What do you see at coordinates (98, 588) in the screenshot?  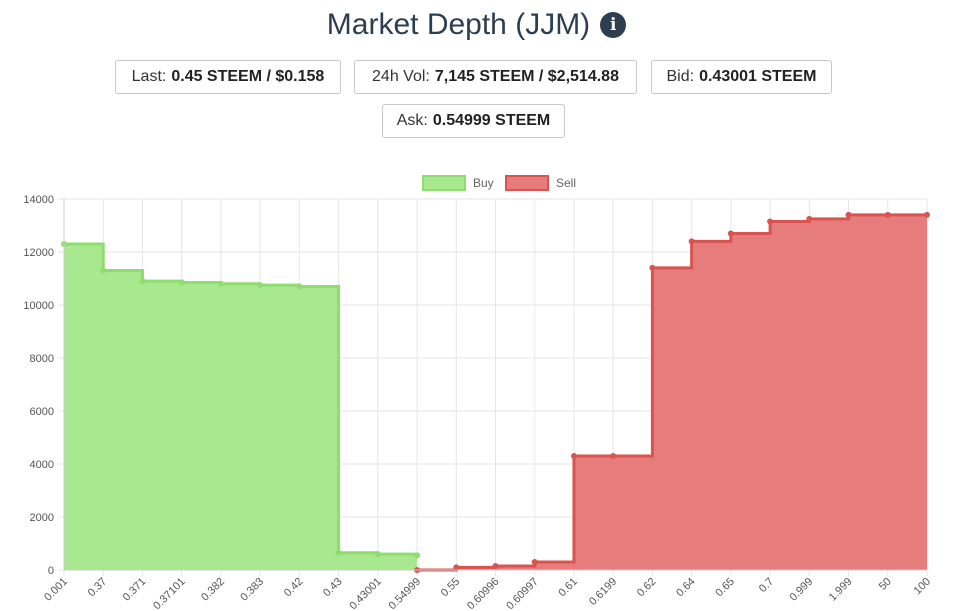 I see `x-tick-label: 0.37` at bounding box center [98, 588].